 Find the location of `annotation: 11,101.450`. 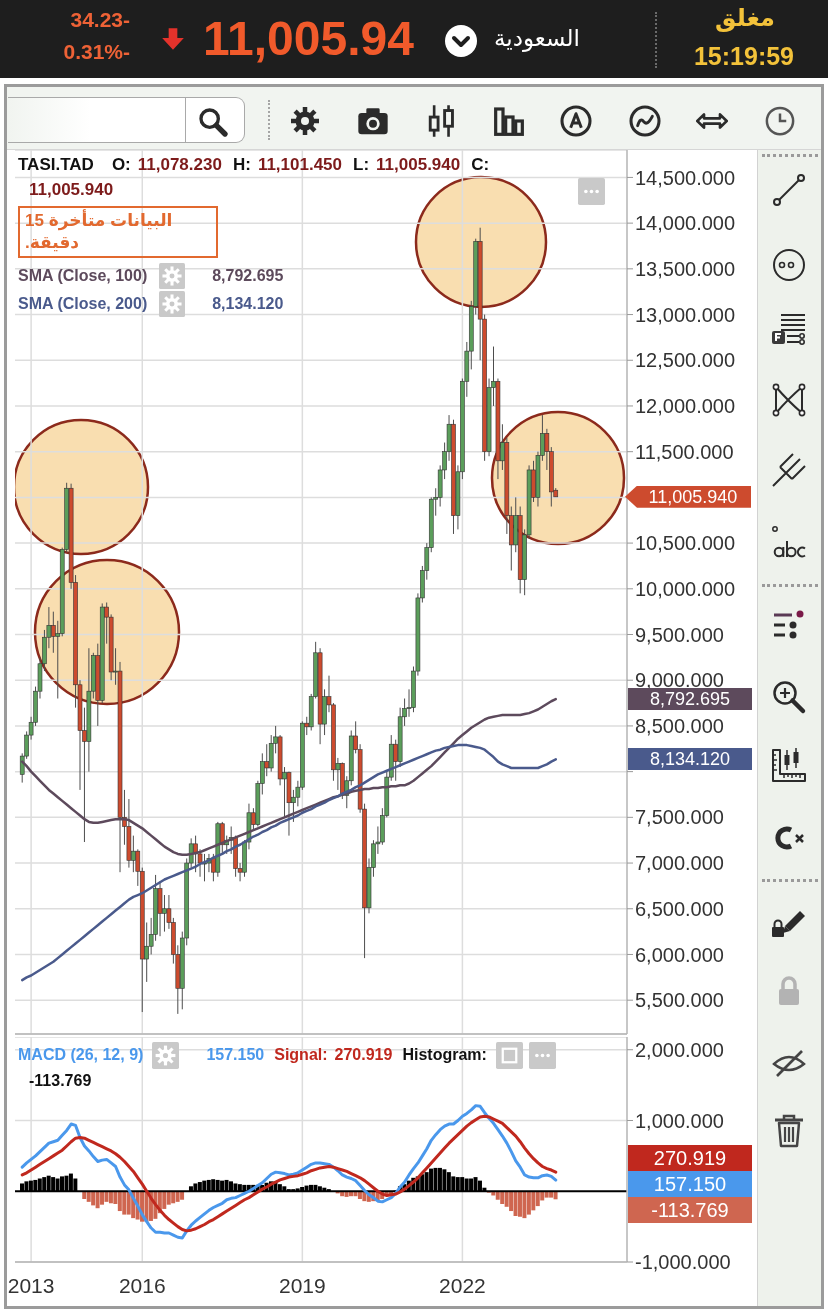

annotation: 11,101.450 is located at coordinates (300, 165).